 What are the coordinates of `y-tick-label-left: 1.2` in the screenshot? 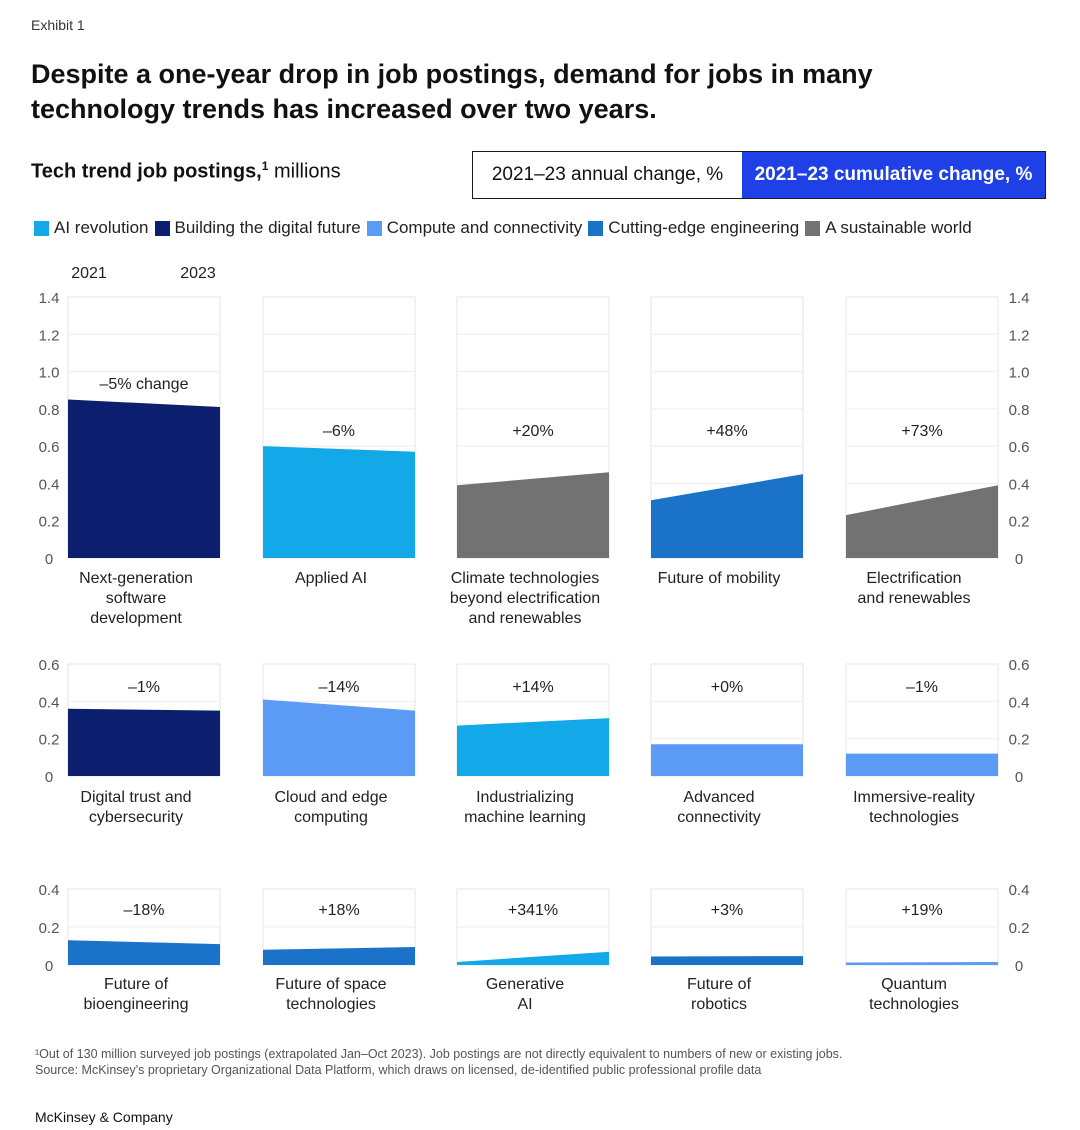 It's located at (49, 335).